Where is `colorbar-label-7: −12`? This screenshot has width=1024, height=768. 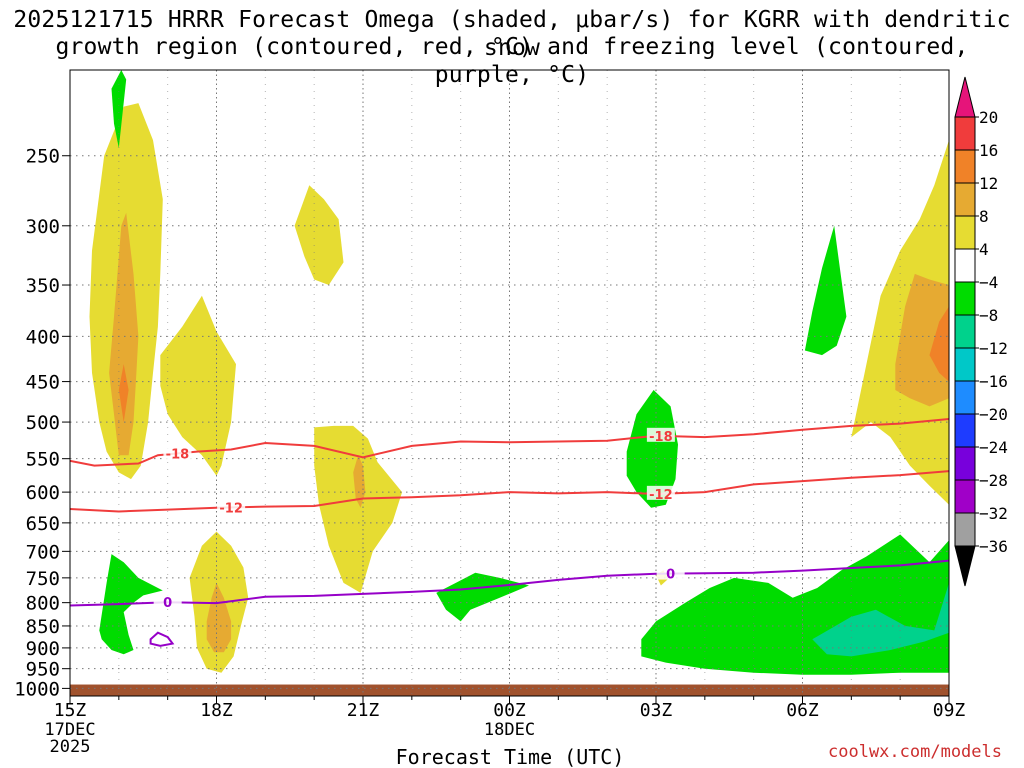
colorbar-label-7: −12 is located at coordinates (993, 348).